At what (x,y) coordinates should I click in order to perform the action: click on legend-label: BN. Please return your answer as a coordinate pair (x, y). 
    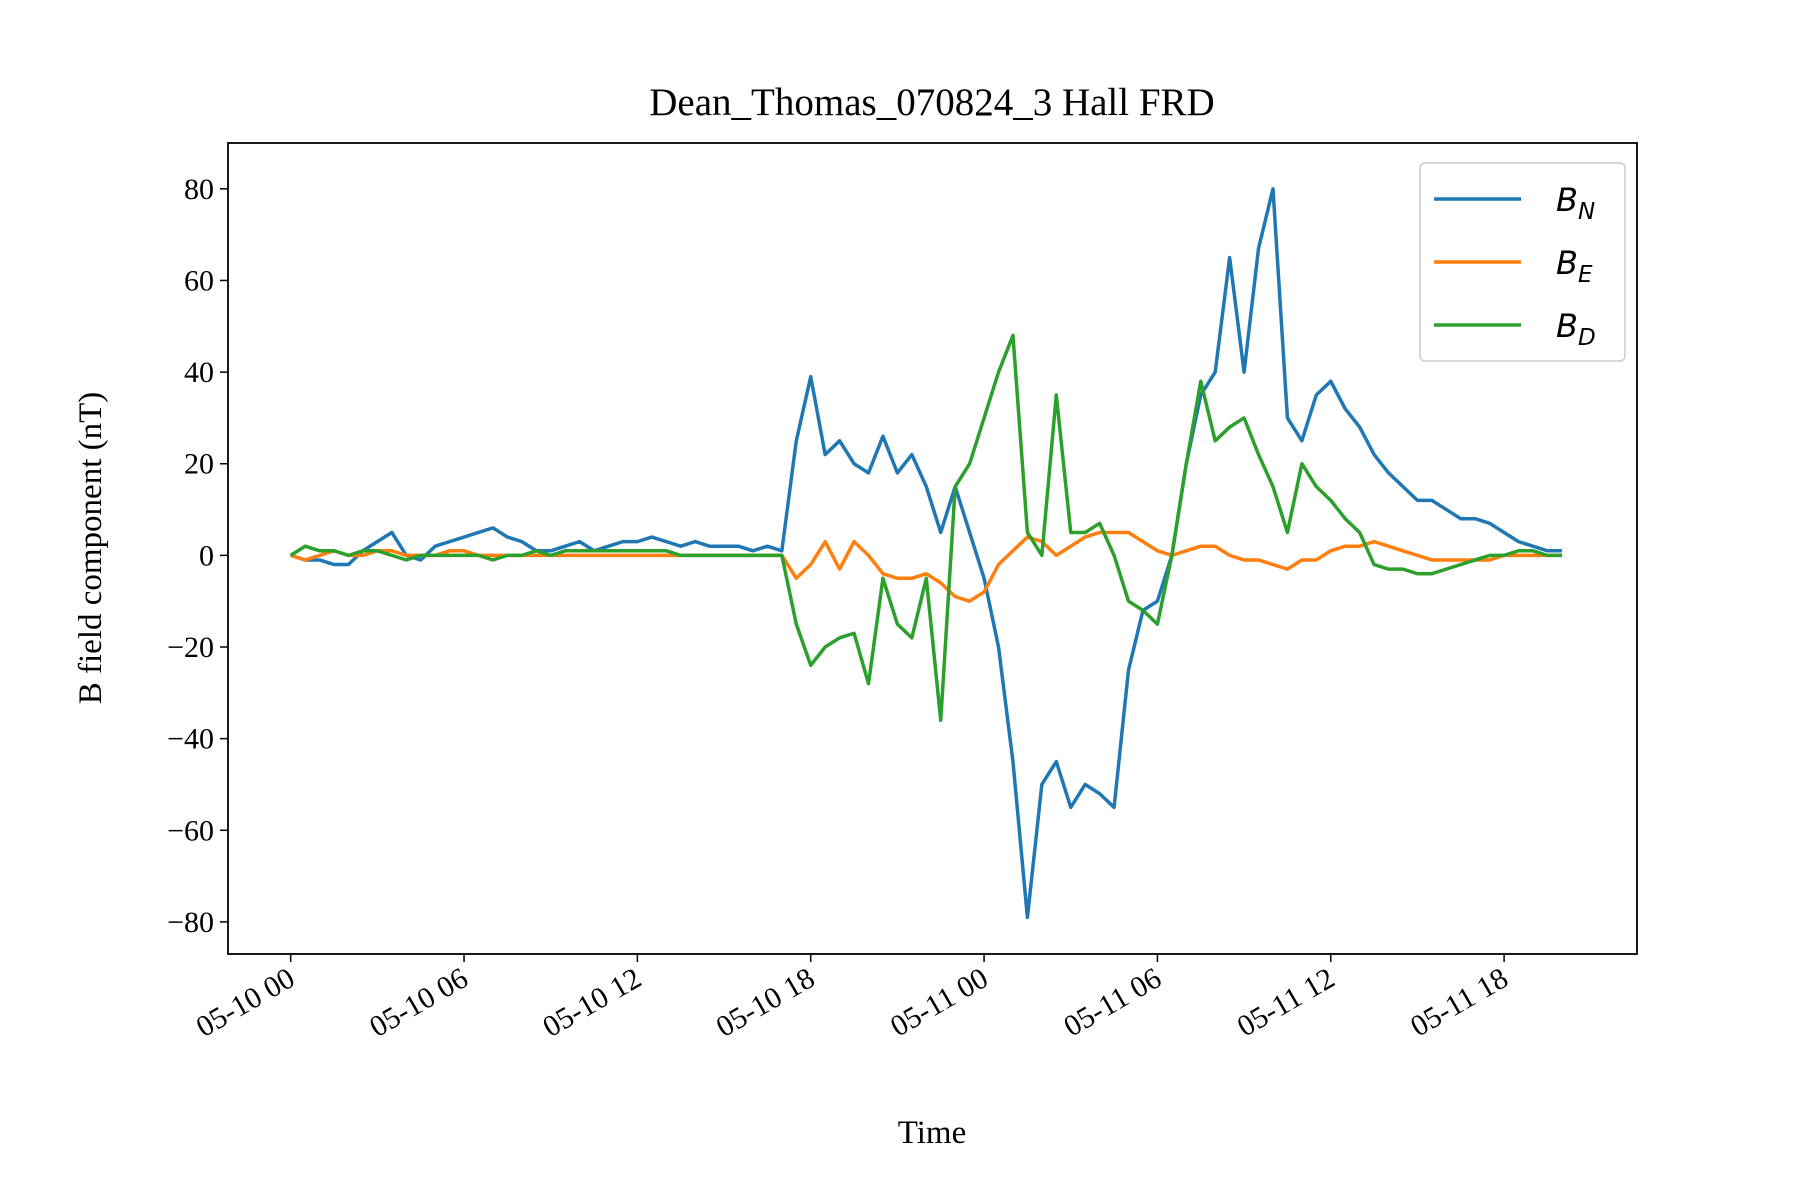
    Looking at the image, I should click on (1575, 203).